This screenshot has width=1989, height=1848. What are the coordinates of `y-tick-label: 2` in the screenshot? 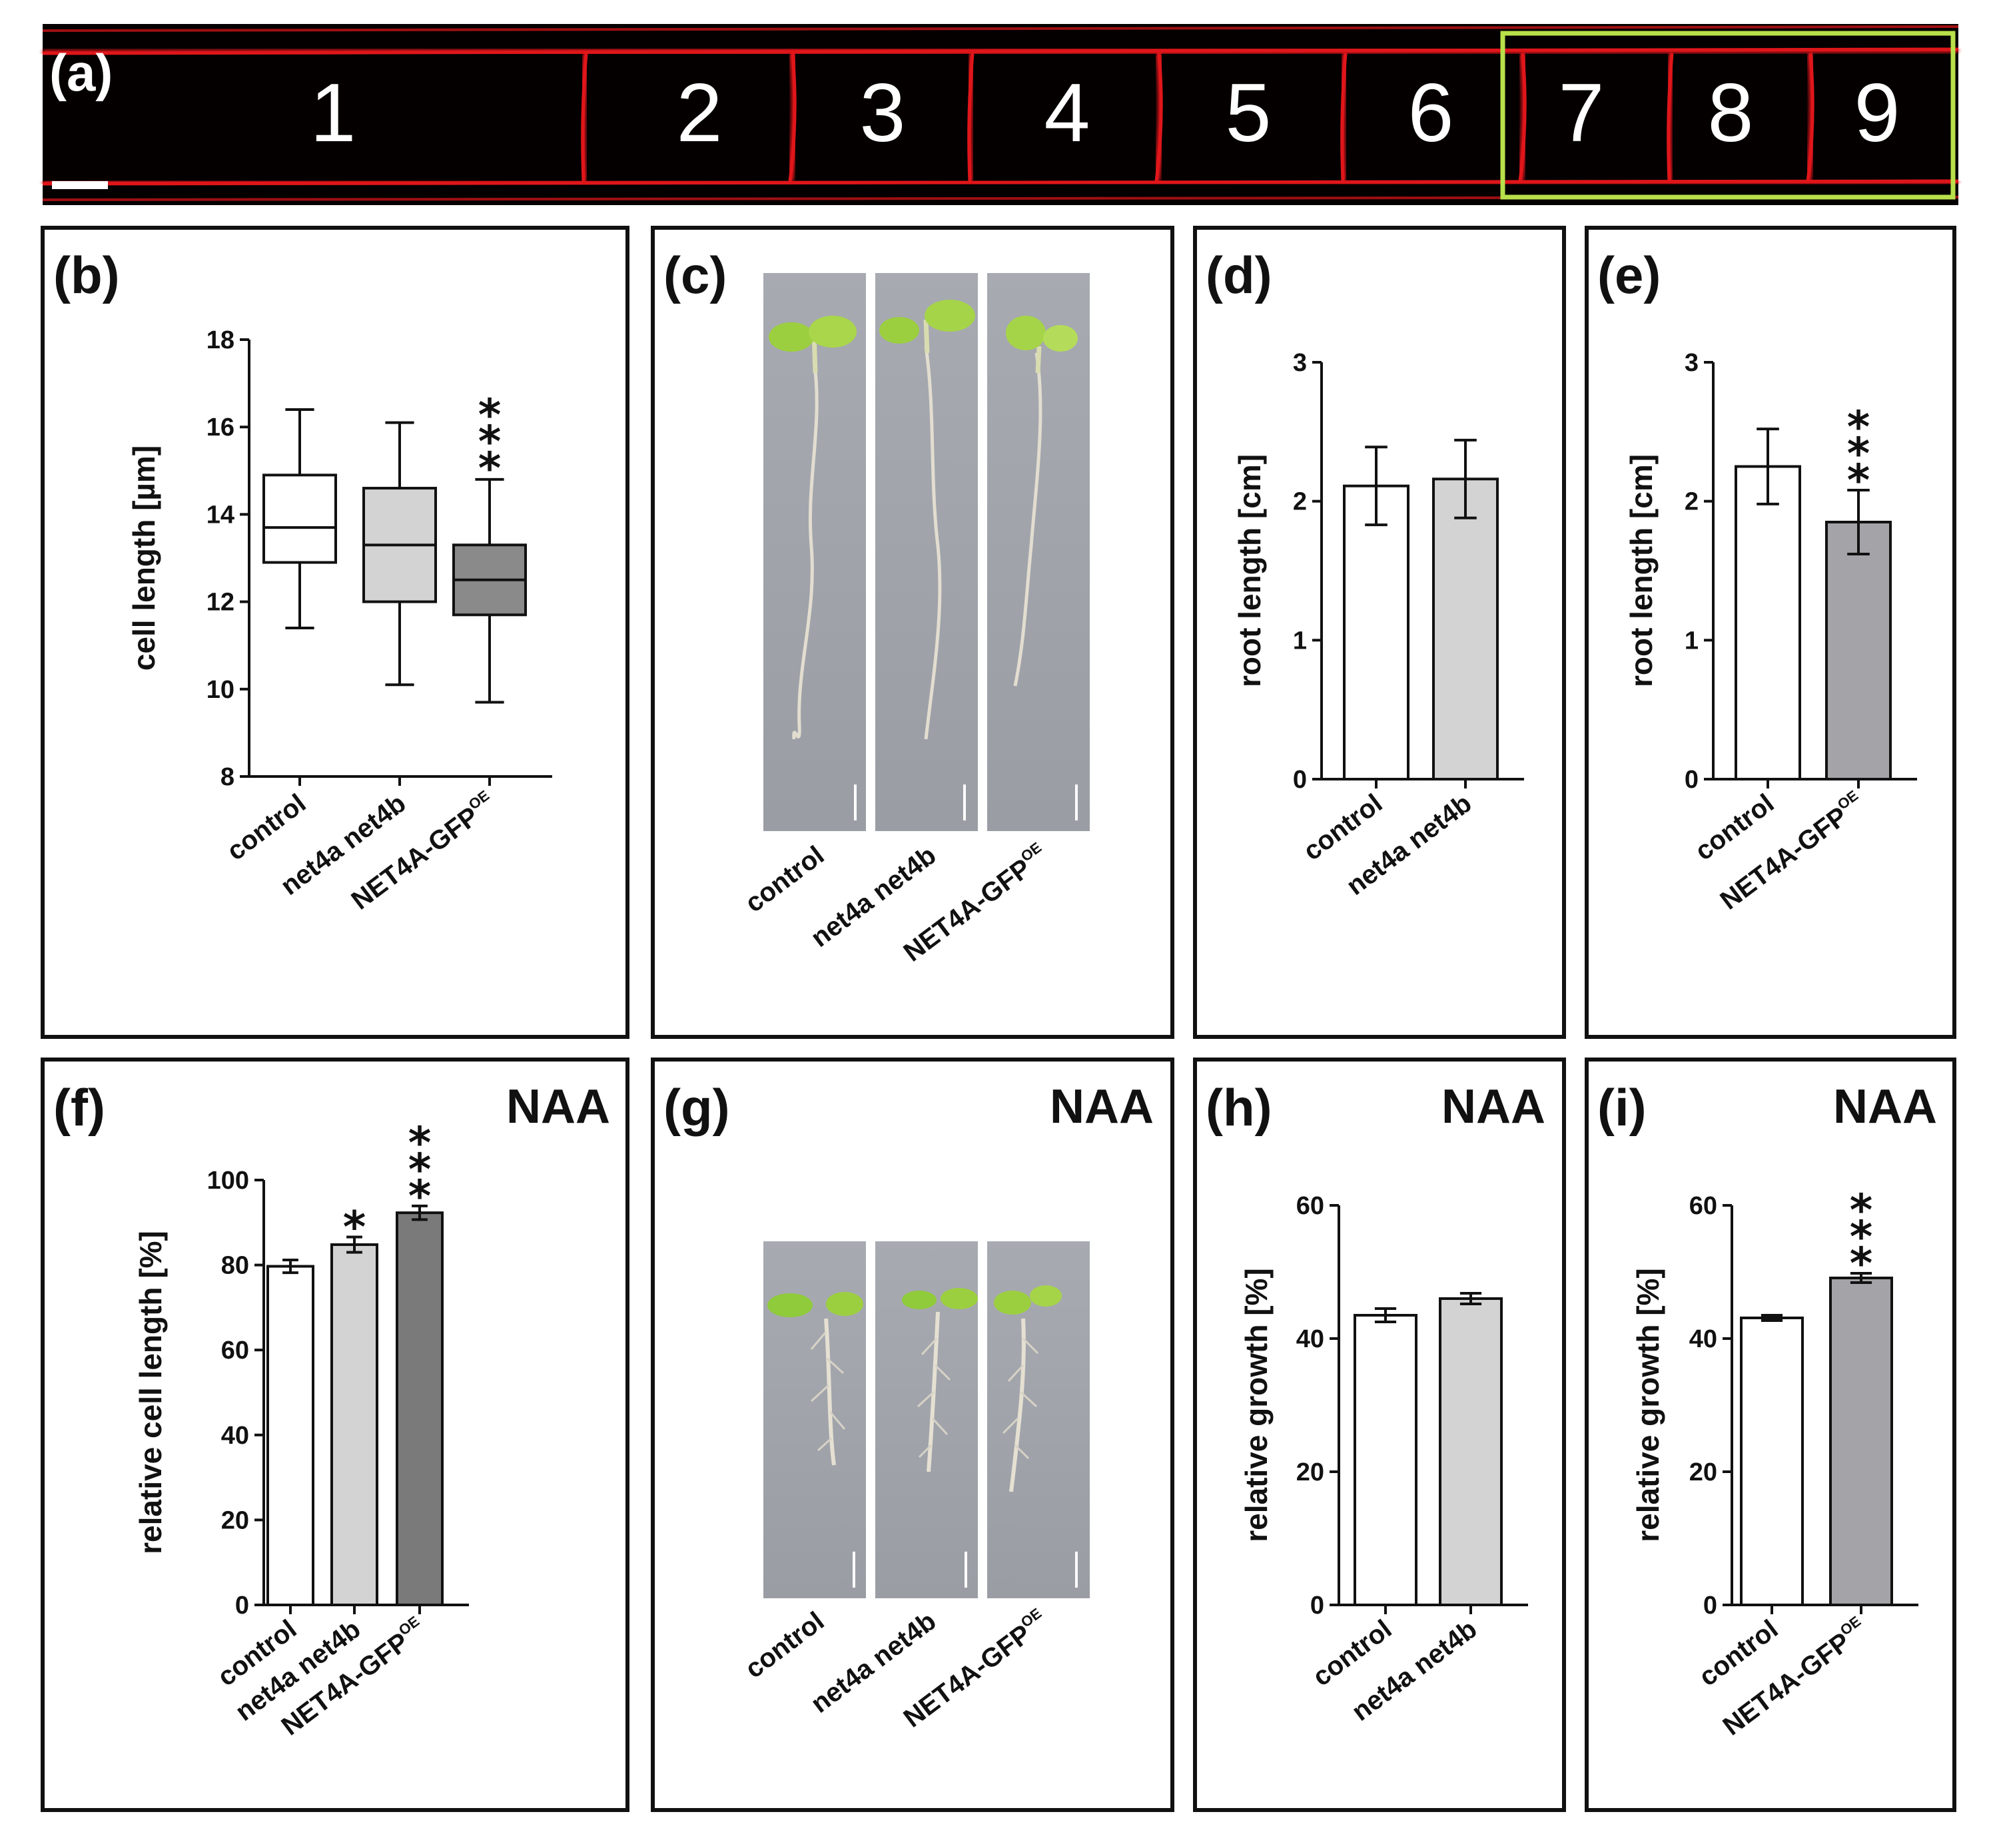 It's located at (1692, 502).